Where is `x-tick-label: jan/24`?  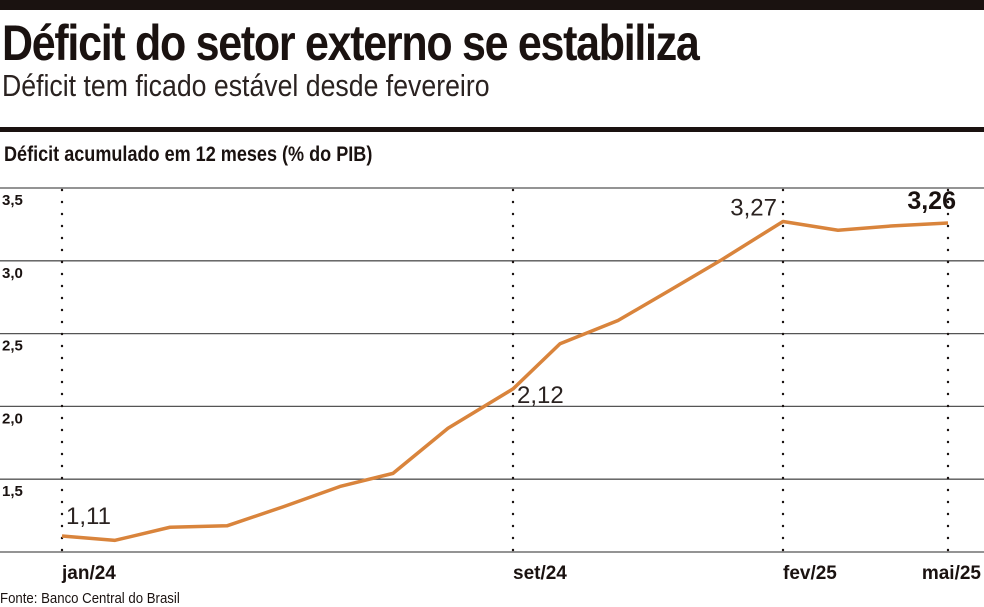
x-tick-label: jan/24 is located at coordinates (88, 573).